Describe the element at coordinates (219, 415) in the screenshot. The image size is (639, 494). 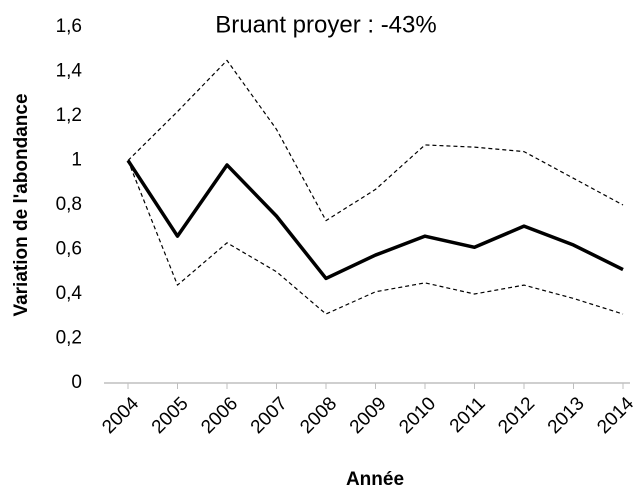
I see `x-tick-label: 2006` at that location.